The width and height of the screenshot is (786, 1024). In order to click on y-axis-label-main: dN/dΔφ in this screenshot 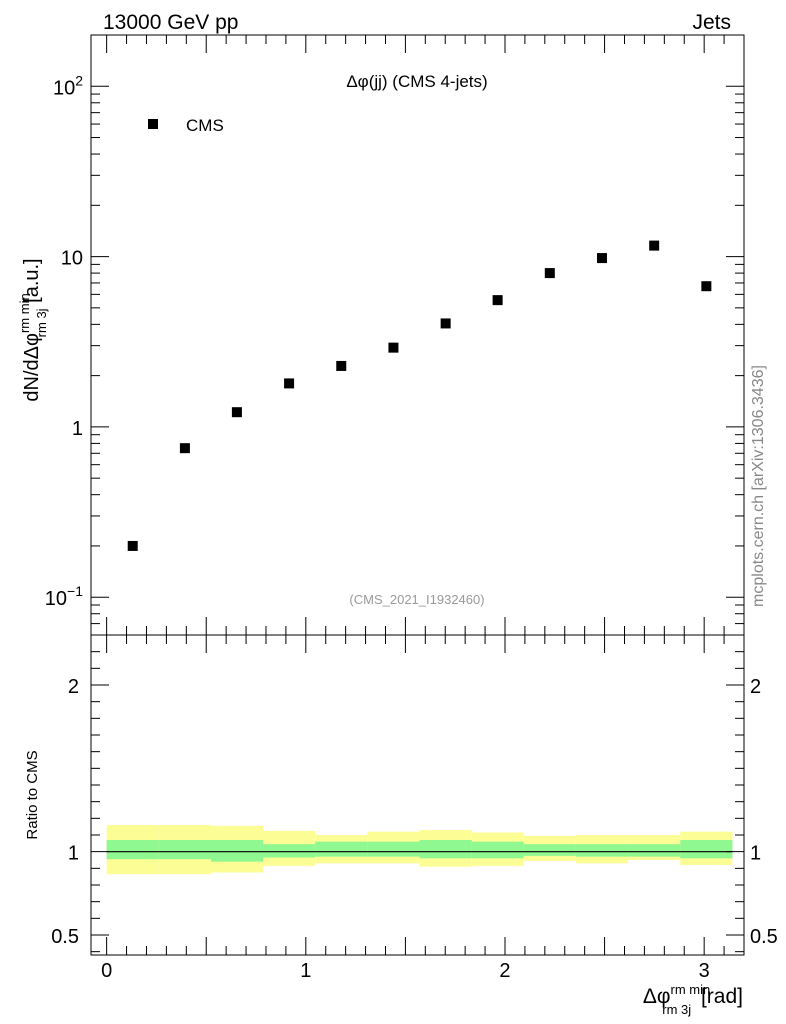, I will do `click(32, 367)`.